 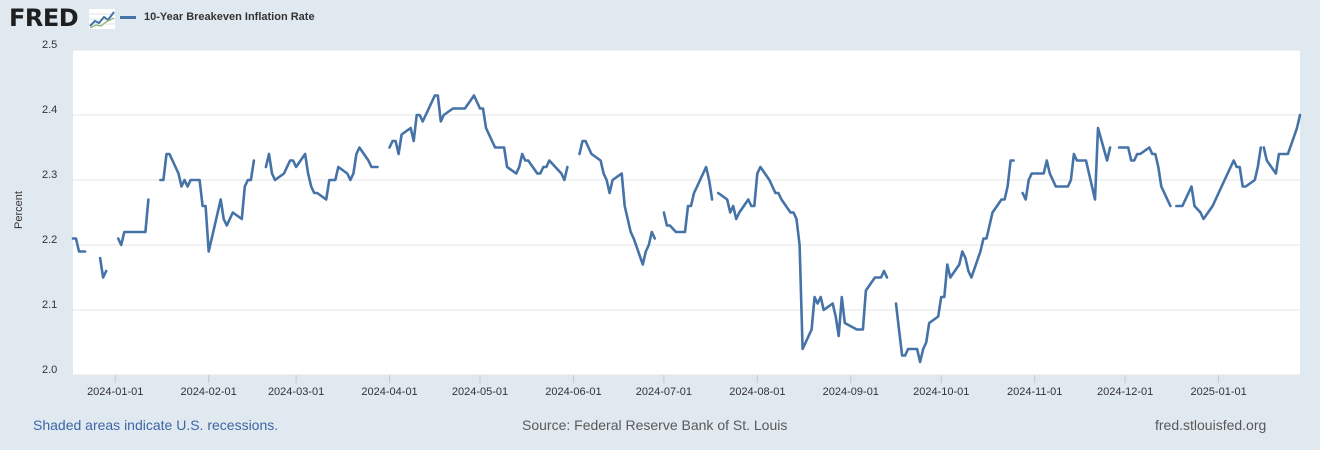 I want to click on y-axis-title: Percent, so click(x=19, y=210).